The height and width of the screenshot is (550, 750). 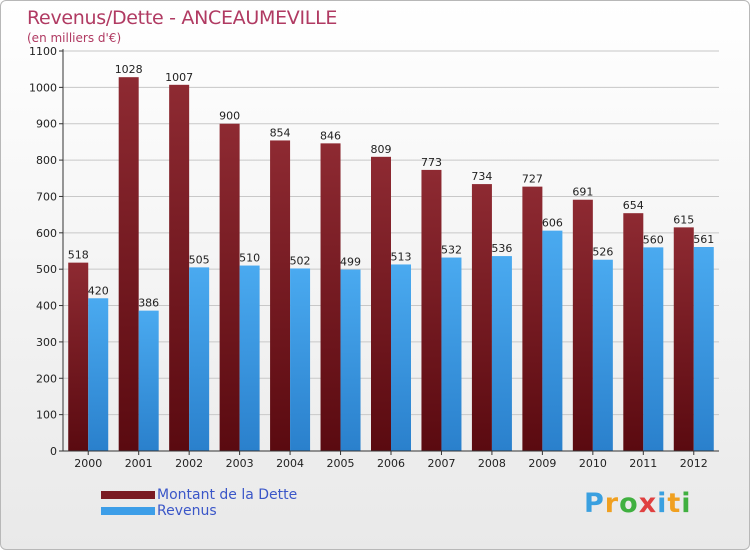 What do you see at coordinates (593, 463) in the screenshot?
I see `x-tick-label: 2010` at bounding box center [593, 463].